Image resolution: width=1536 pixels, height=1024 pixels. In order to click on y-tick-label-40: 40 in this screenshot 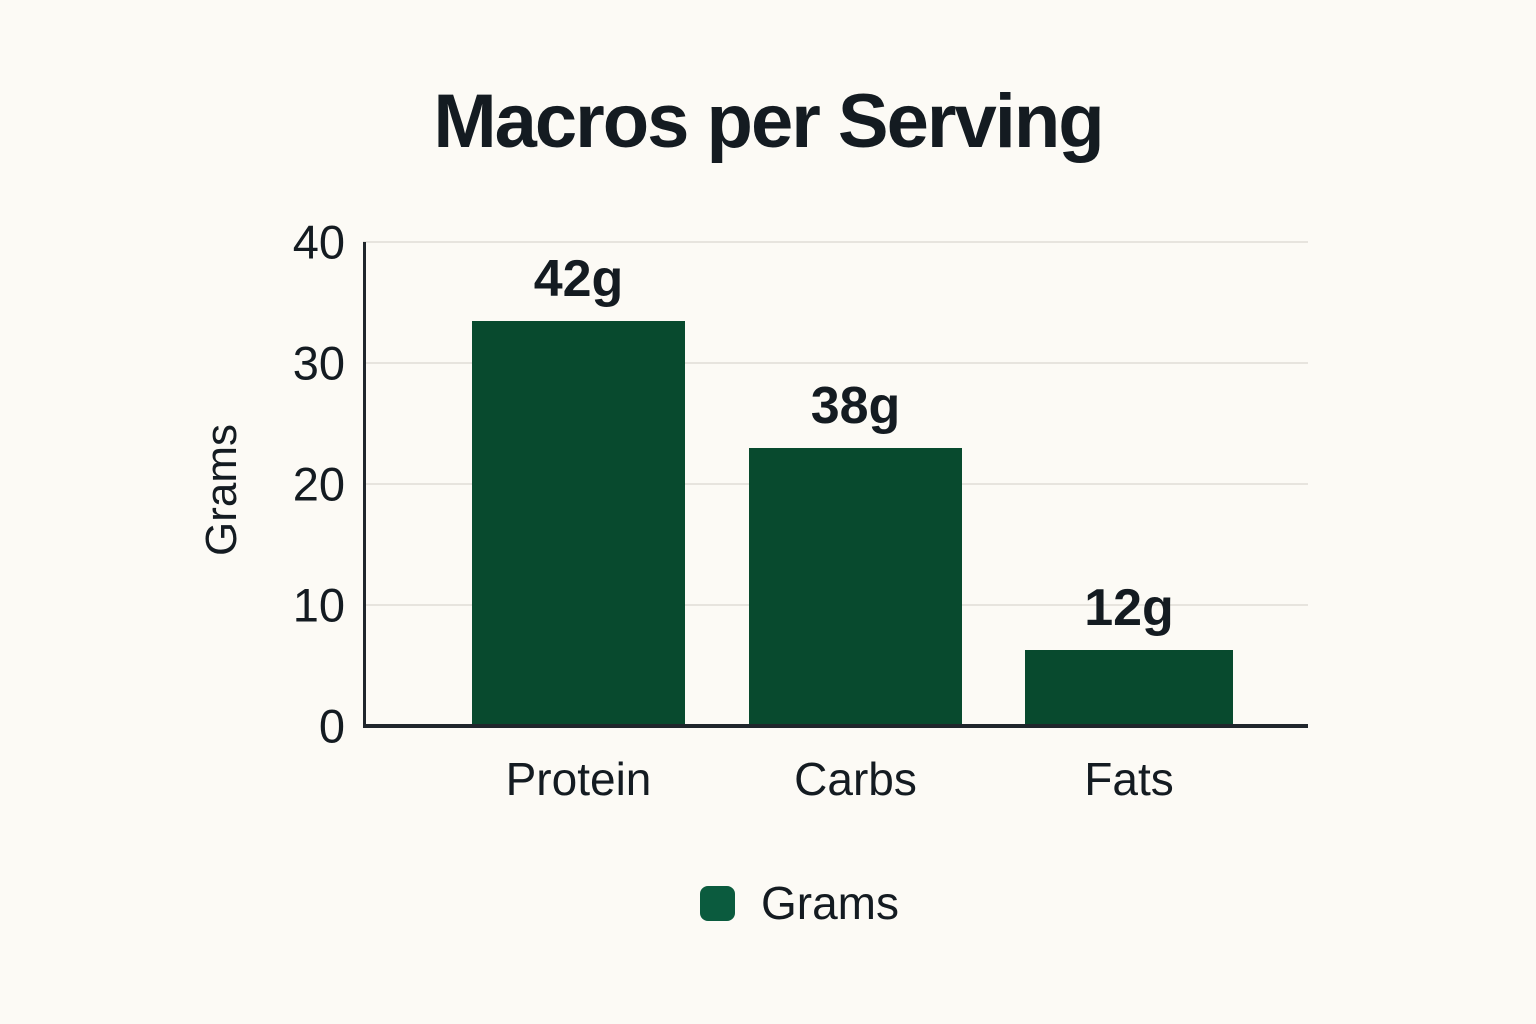, I will do `click(318, 242)`.